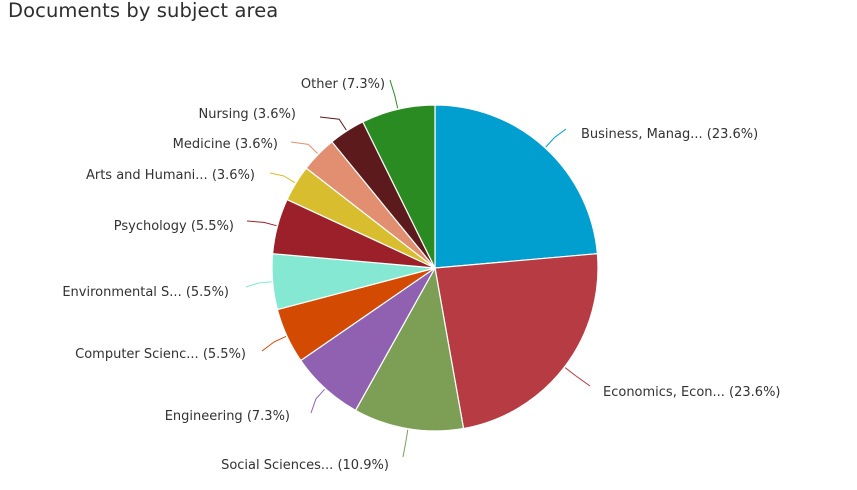 This screenshot has width=857, height=490. I want to click on leader-line-environmental-s, so click(258, 284).